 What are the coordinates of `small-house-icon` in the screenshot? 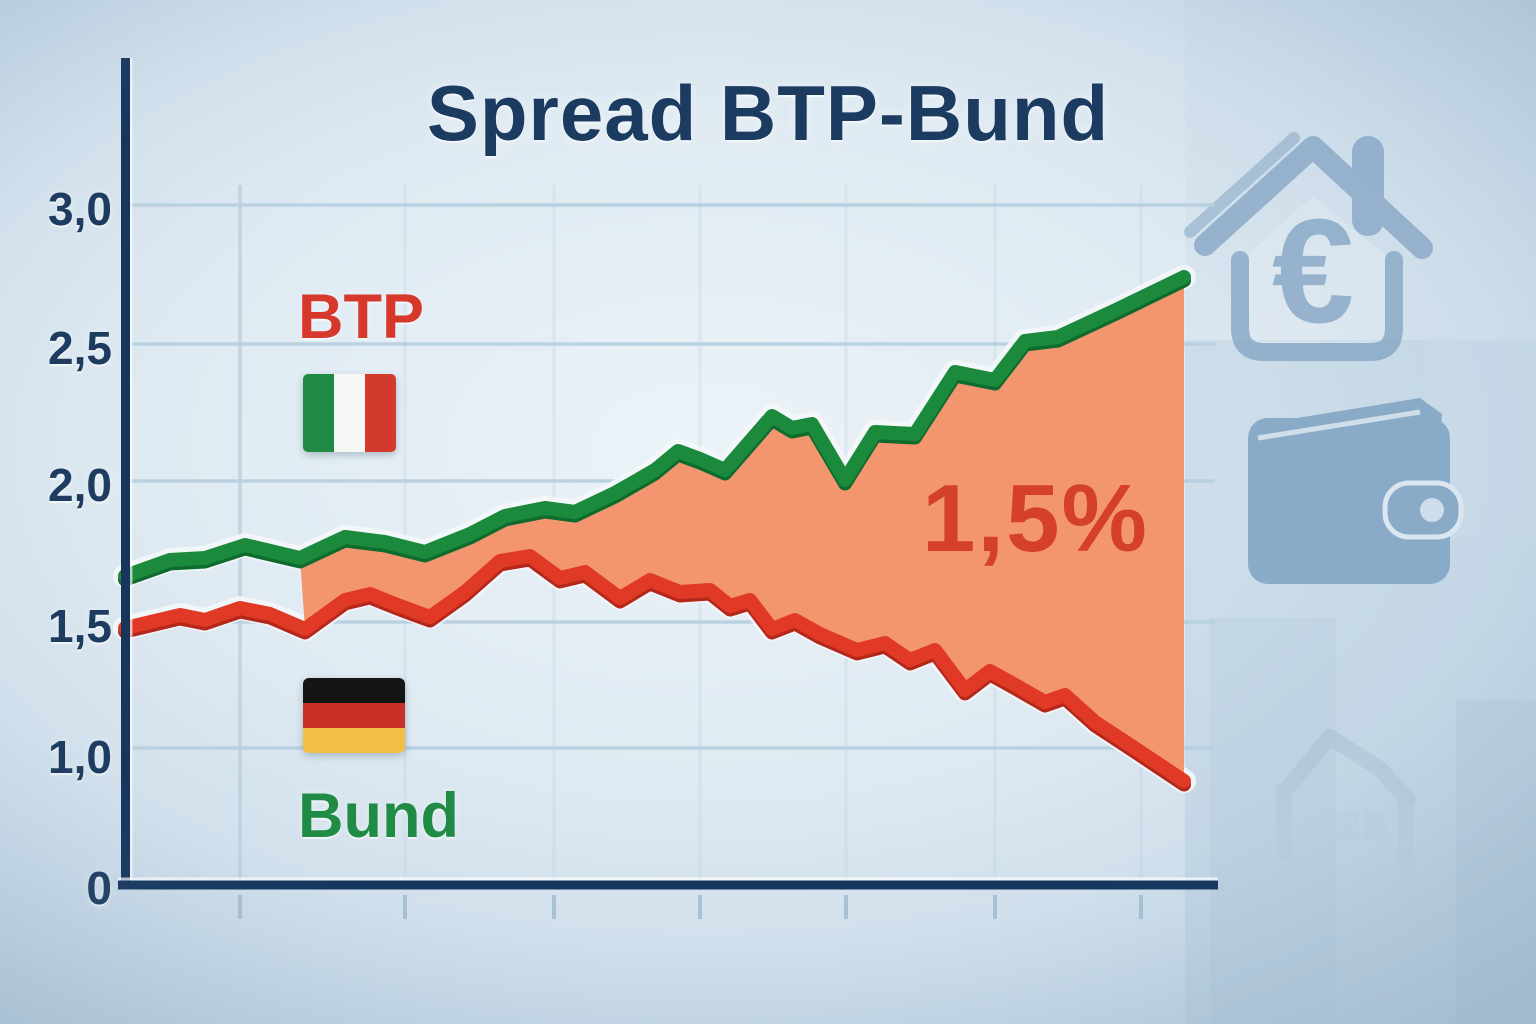 It's located at (1346, 802).